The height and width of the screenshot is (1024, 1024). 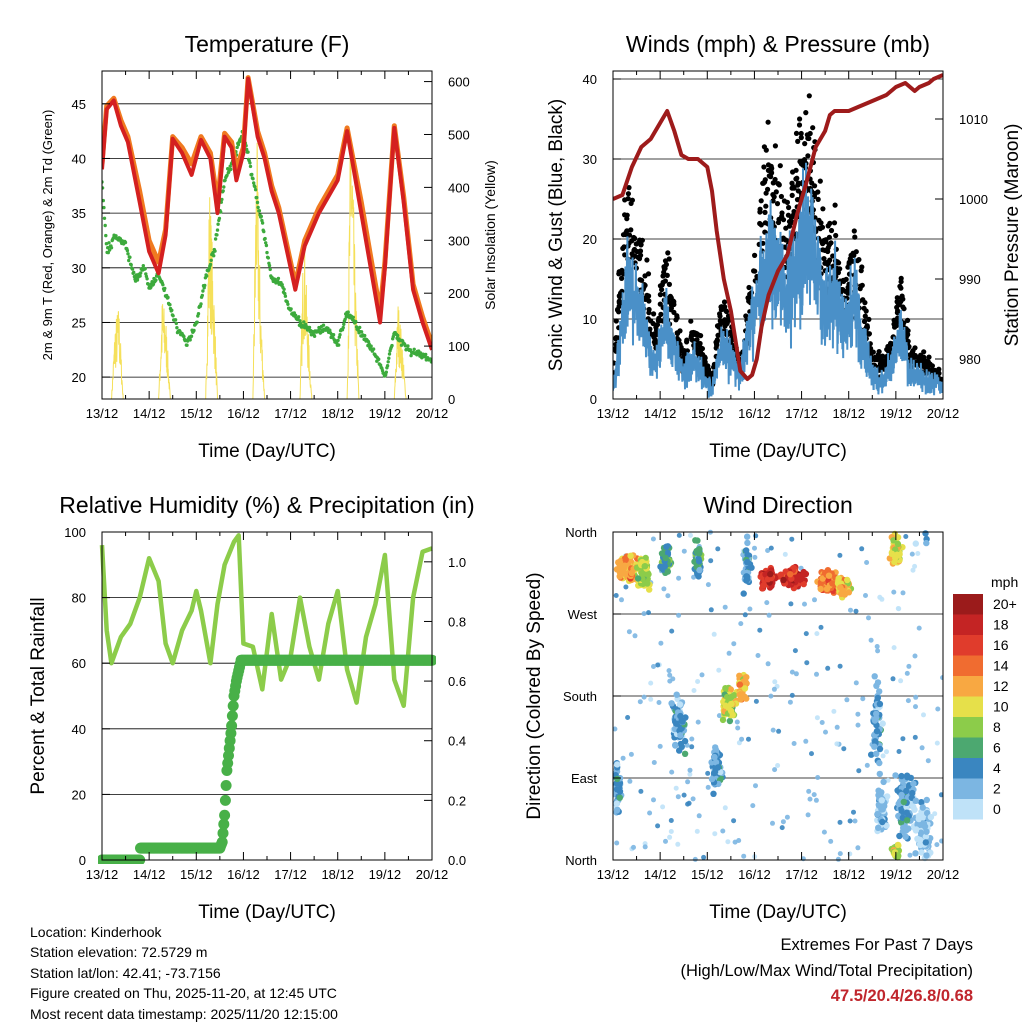 I want to click on winds-ylabel-right: Station Pressure (Maroon), so click(x=1012, y=235).